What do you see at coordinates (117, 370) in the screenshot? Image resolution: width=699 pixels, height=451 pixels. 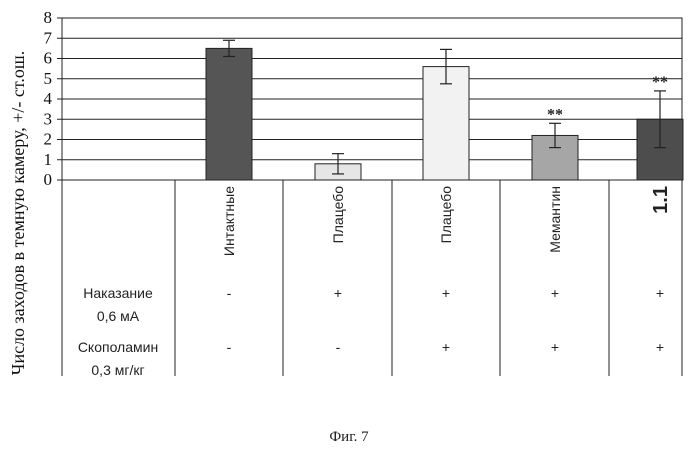 I see `row-label-scopolamine-line2: 0,3 мг/кг` at bounding box center [117, 370].